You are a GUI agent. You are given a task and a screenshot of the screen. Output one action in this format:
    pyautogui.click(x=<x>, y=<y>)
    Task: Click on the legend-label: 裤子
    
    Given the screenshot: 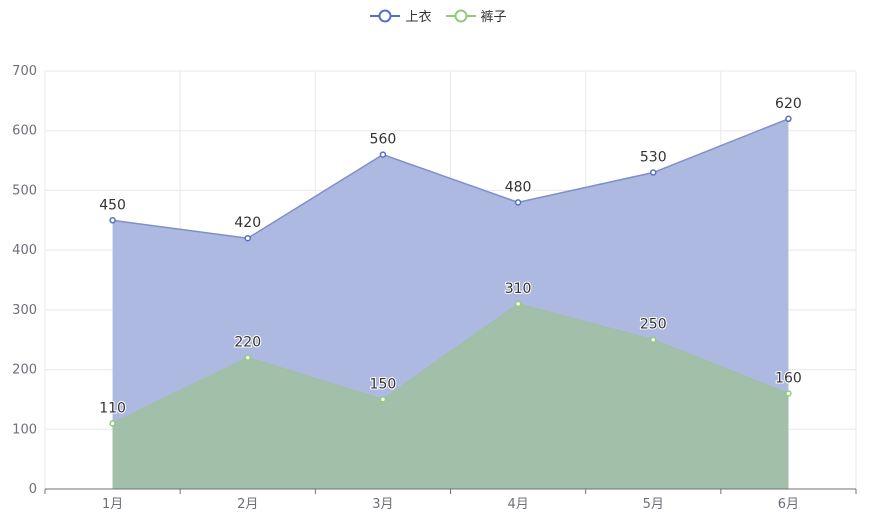 What is the action you would take?
    pyautogui.click(x=493, y=17)
    